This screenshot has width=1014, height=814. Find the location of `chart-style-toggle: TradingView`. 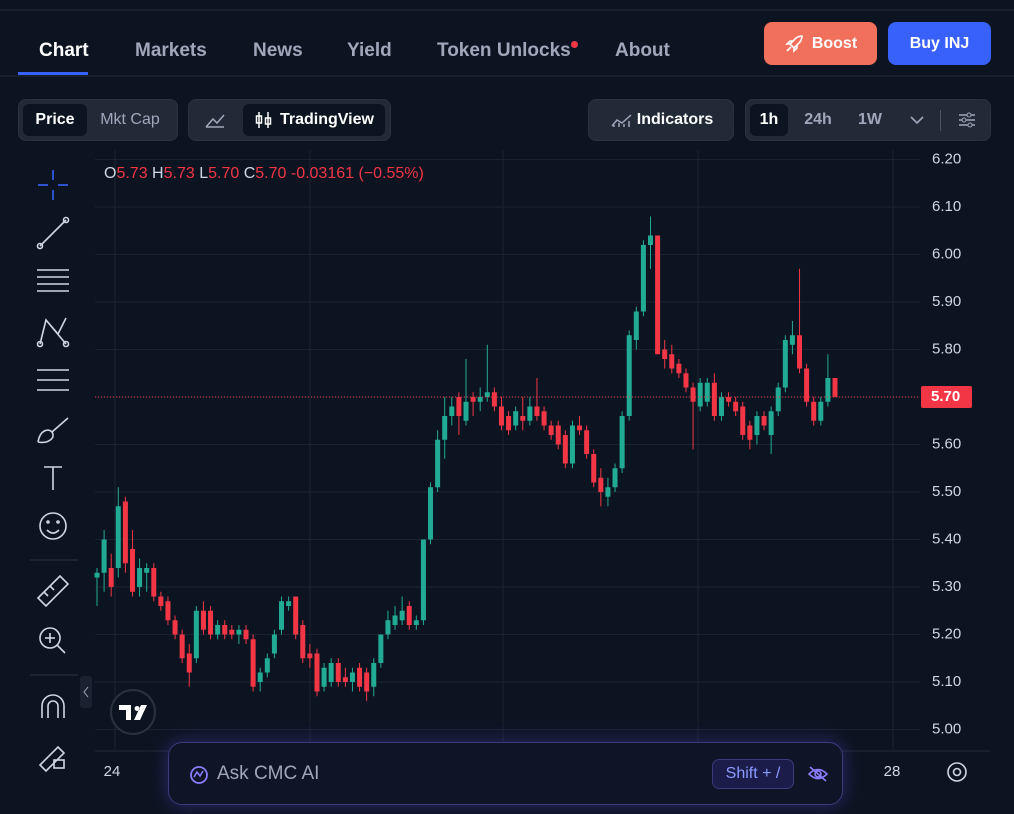

chart-style-toggle: TradingView is located at coordinates (289, 120).